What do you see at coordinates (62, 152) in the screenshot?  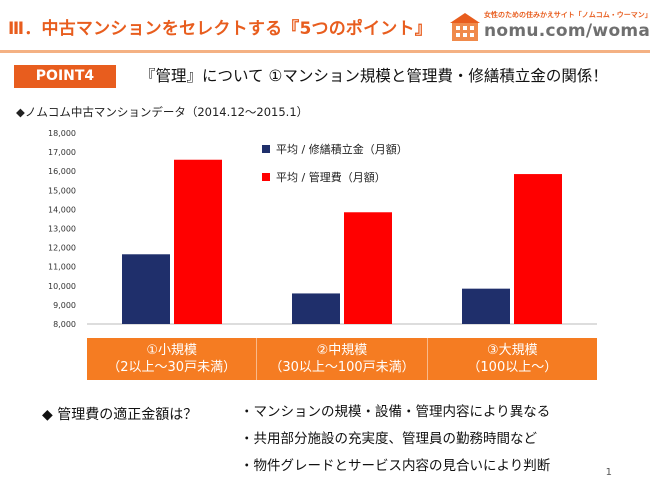 I see `y-tick-label: 17,000` at bounding box center [62, 152].